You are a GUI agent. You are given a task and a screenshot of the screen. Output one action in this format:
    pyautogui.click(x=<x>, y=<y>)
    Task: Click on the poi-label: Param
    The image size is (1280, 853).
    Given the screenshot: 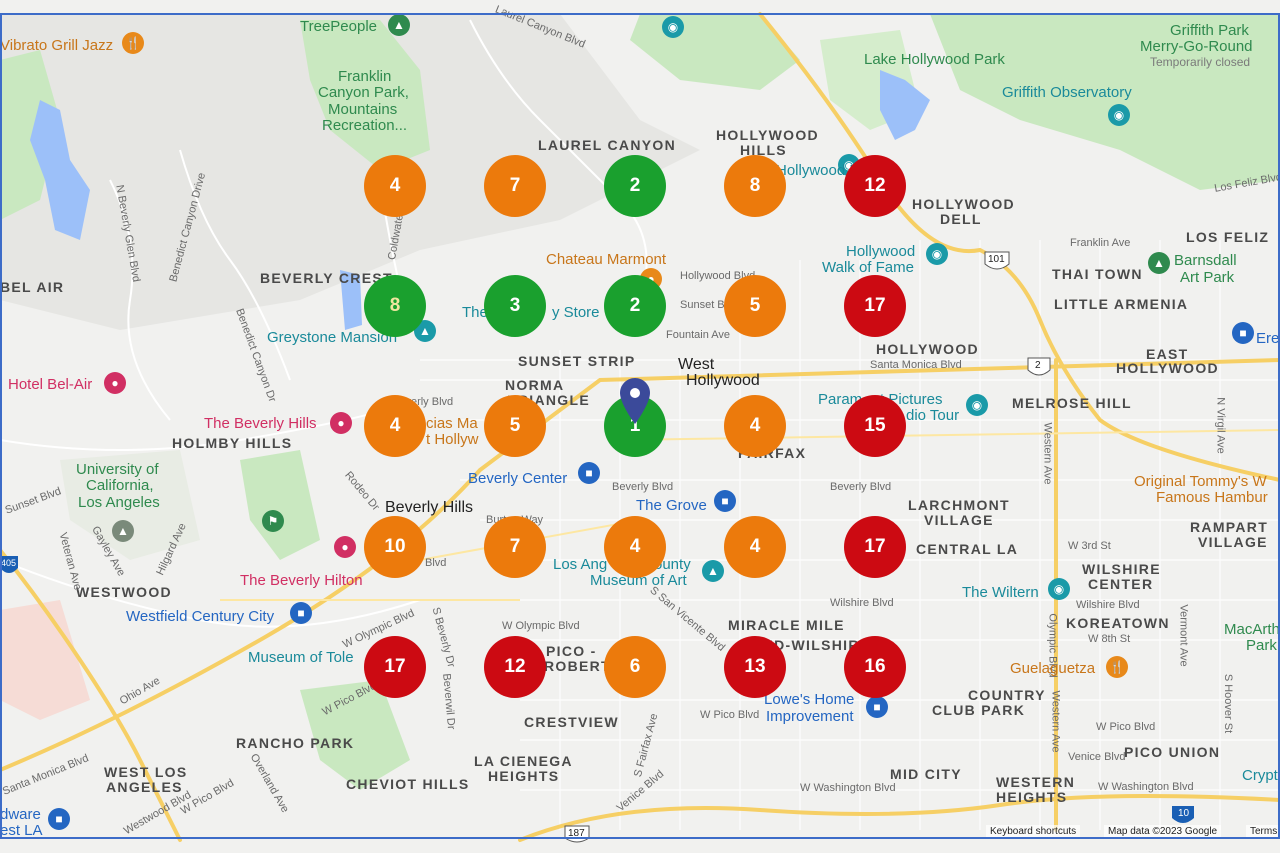 What is the action you would take?
    pyautogui.click(x=840, y=399)
    